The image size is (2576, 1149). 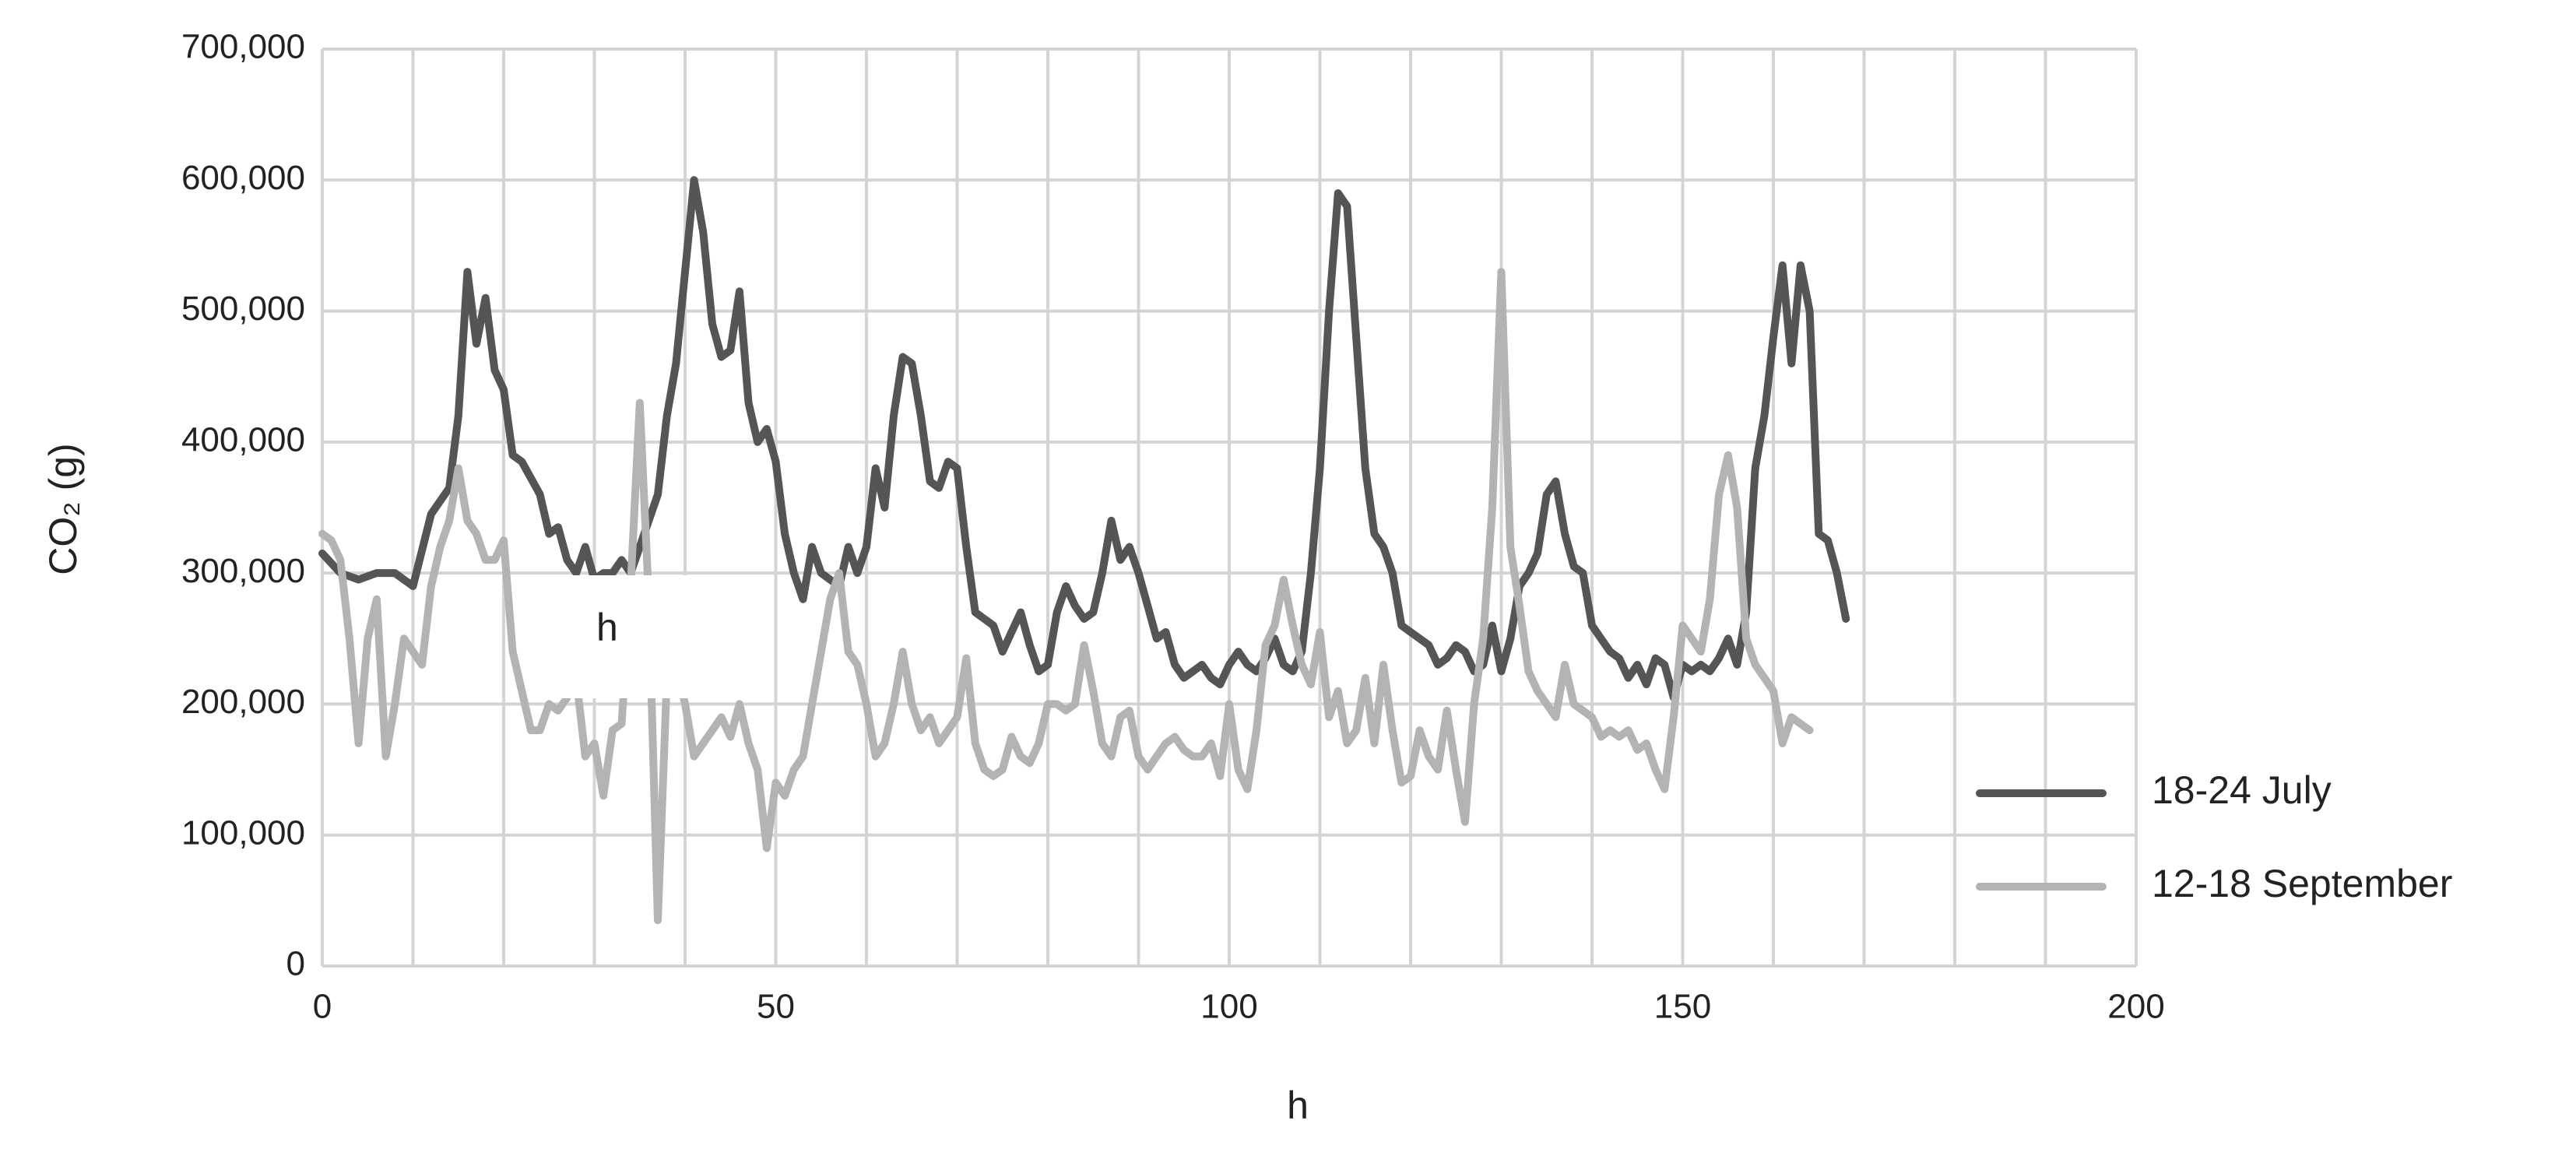 I want to click on y-tick-label: 400,000, so click(x=243, y=439).